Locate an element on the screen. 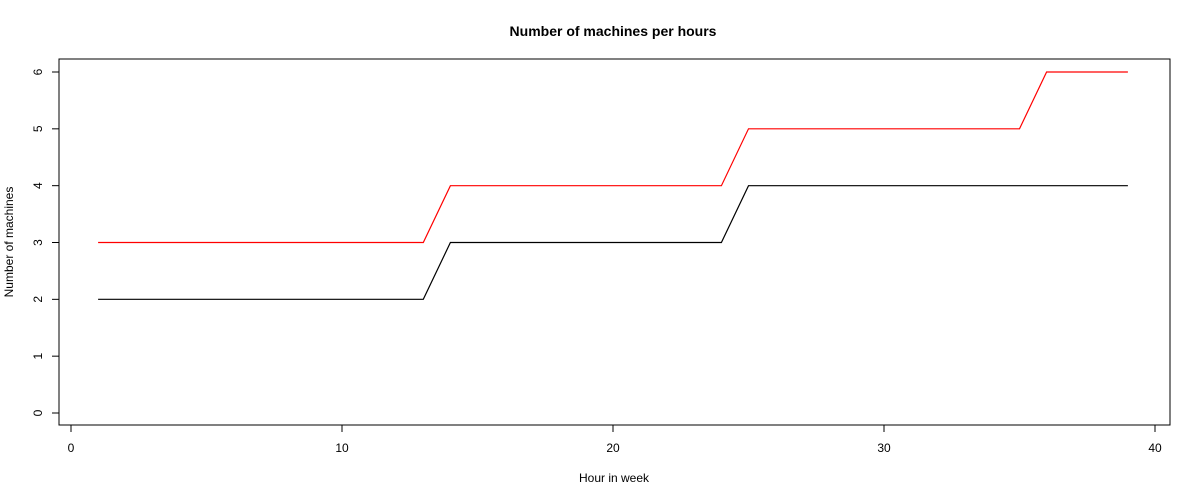 The width and height of the screenshot is (1200, 500). x-tick-label: 10 is located at coordinates (342, 448).